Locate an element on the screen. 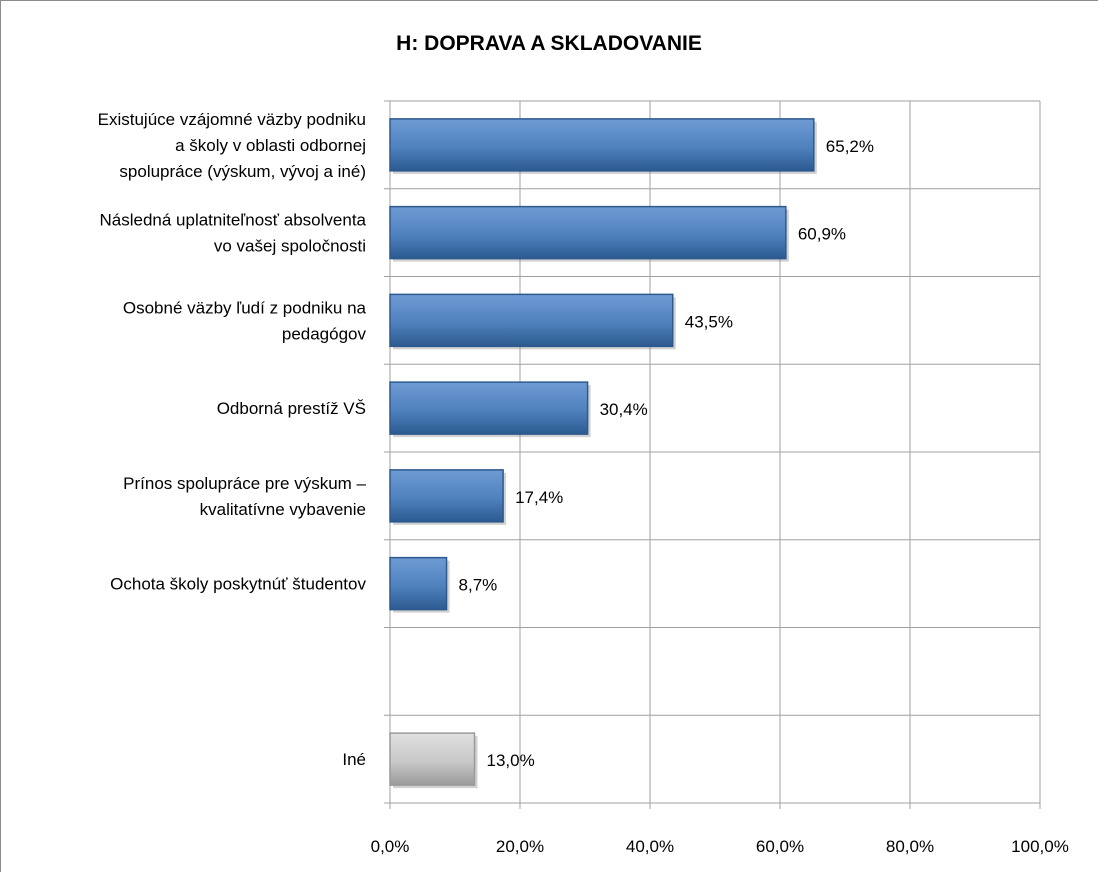 This screenshot has height=872, width=1098. x-tick-label: 60,0% is located at coordinates (780, 846).